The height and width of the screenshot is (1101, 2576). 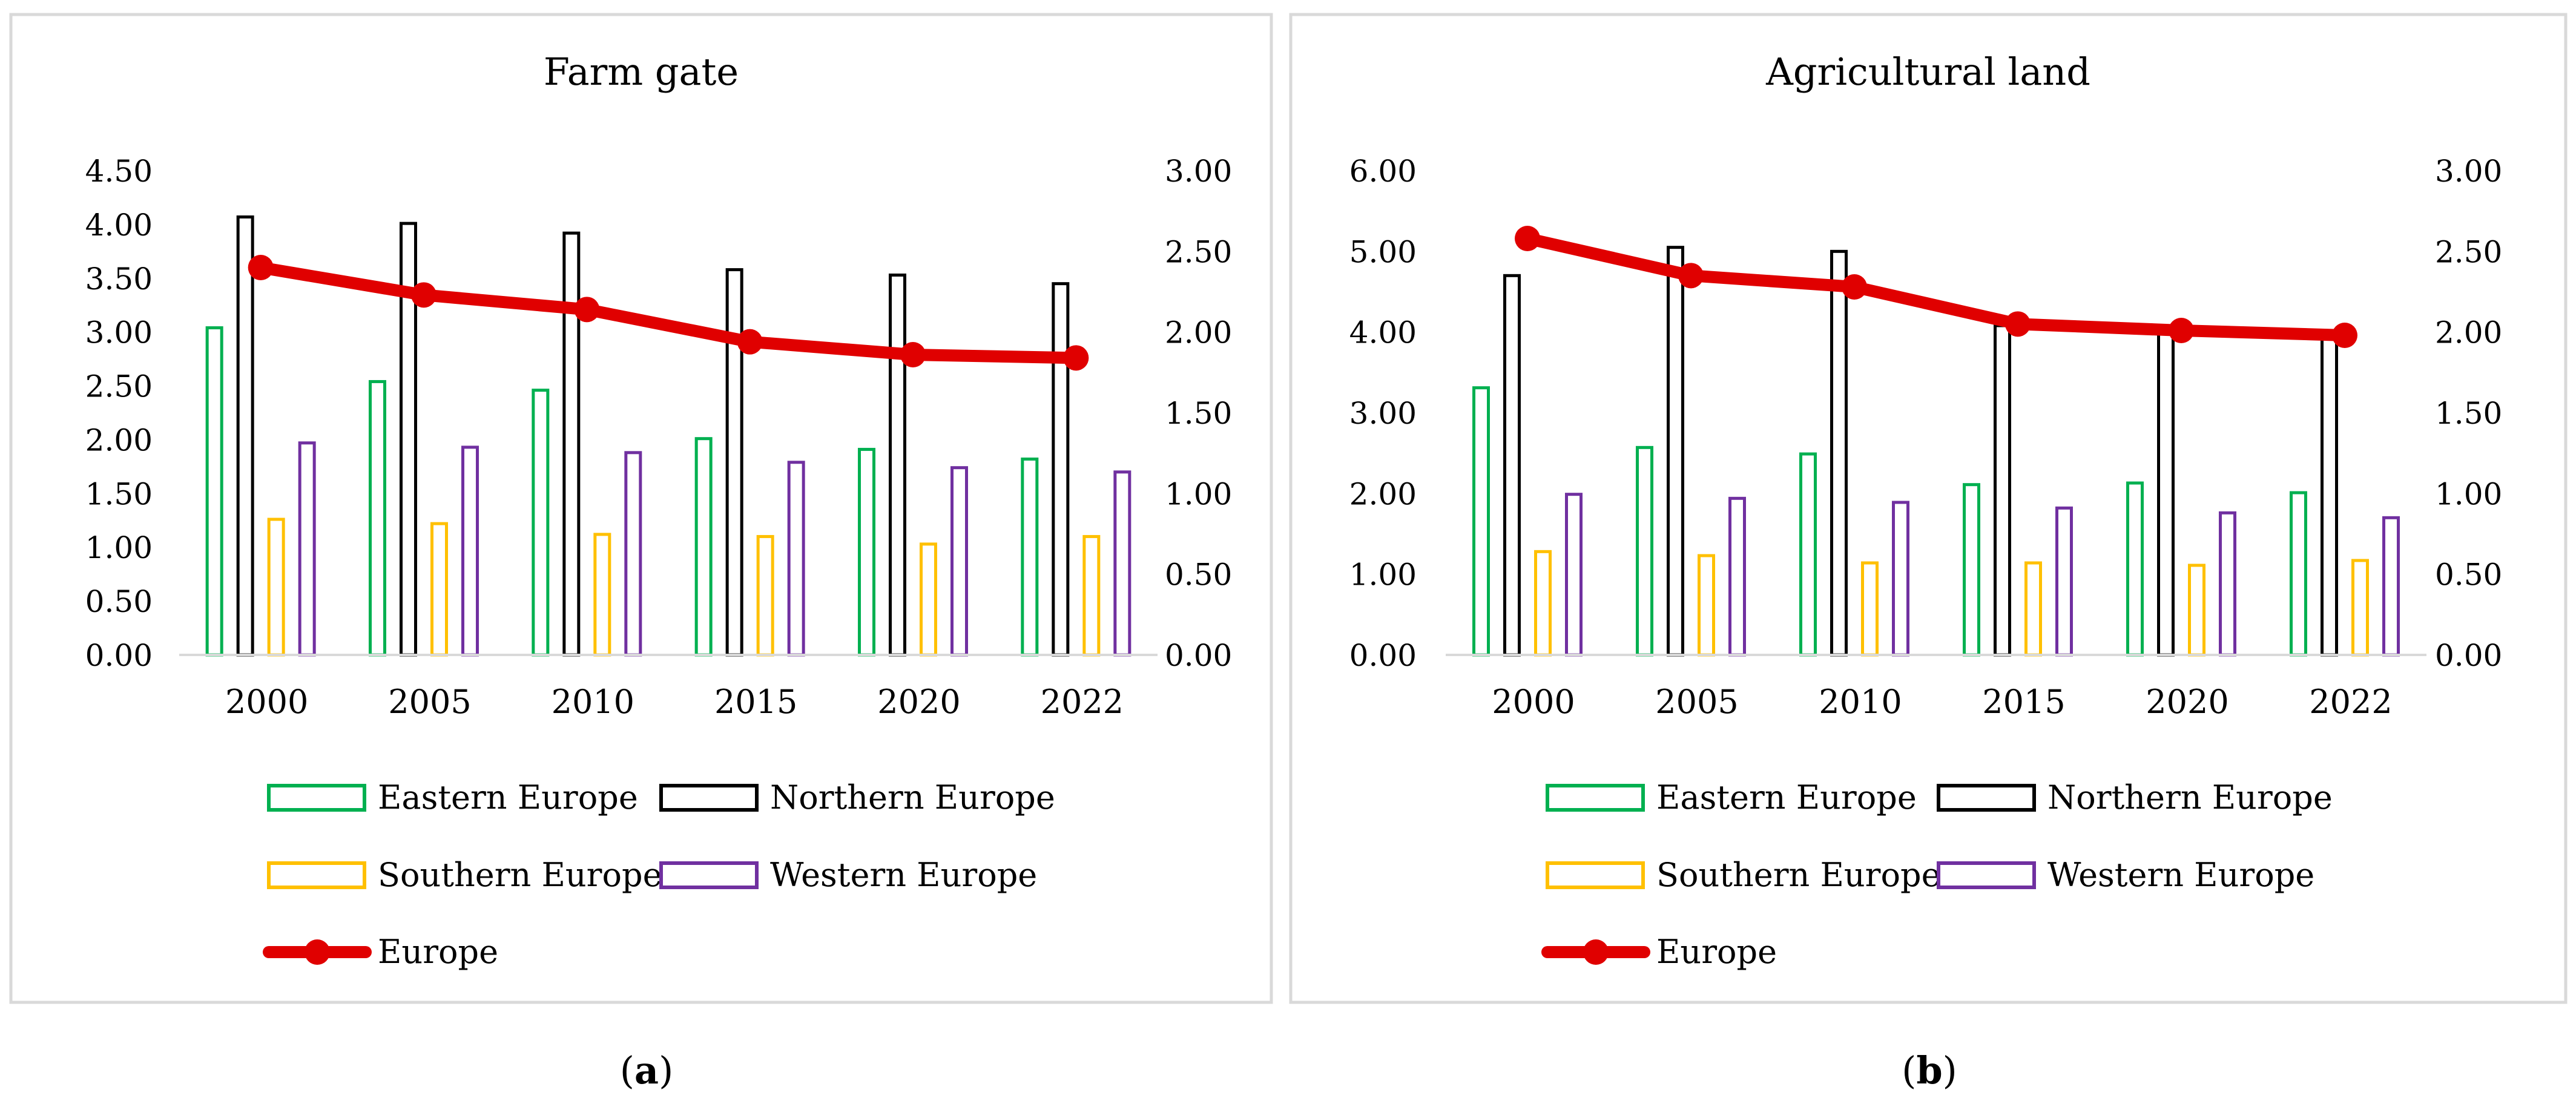 I want to click on y-left-tick-label: 2.50, so click(x=119, y=386).